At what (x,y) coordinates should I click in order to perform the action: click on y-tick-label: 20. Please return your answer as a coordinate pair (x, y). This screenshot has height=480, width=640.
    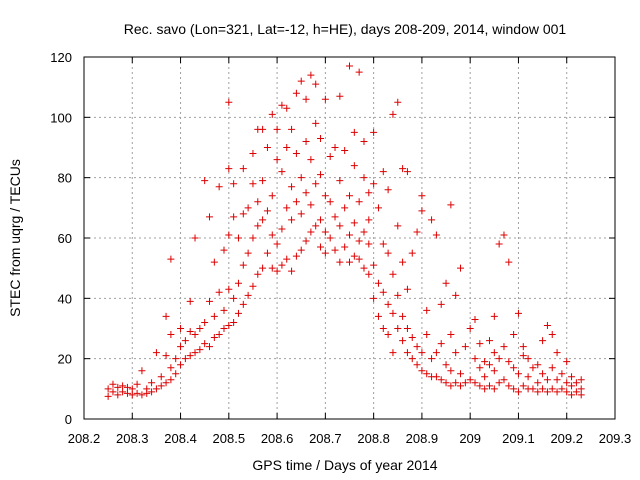
    Looking at the image, I should click on (65, 359).